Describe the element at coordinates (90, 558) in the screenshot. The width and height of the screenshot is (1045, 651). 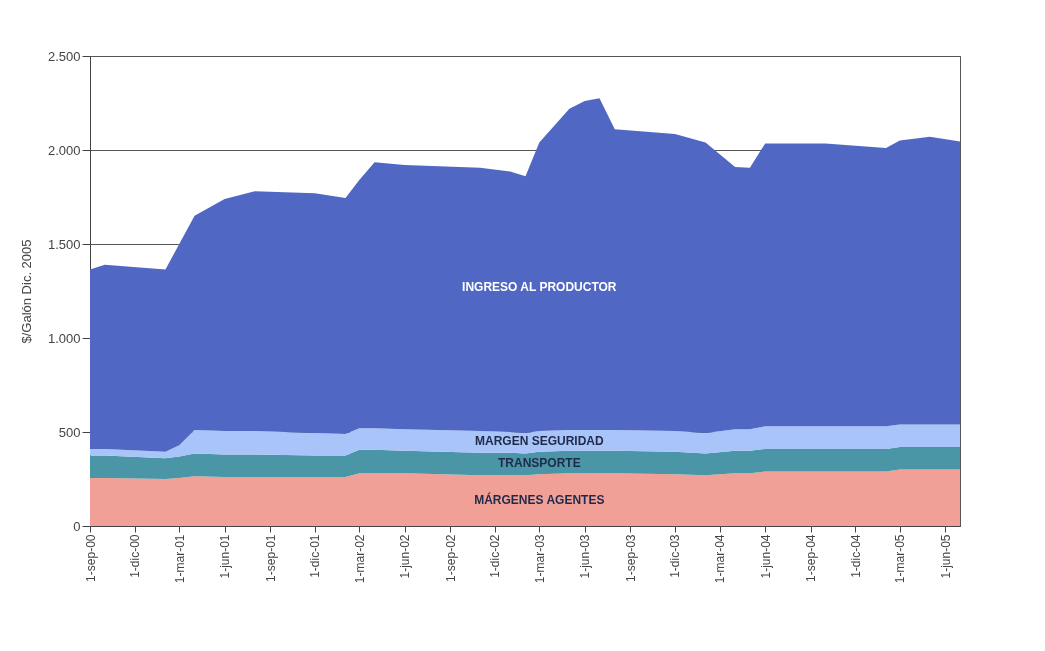
I see `x-tick-label: 1-sep-00` at that location.